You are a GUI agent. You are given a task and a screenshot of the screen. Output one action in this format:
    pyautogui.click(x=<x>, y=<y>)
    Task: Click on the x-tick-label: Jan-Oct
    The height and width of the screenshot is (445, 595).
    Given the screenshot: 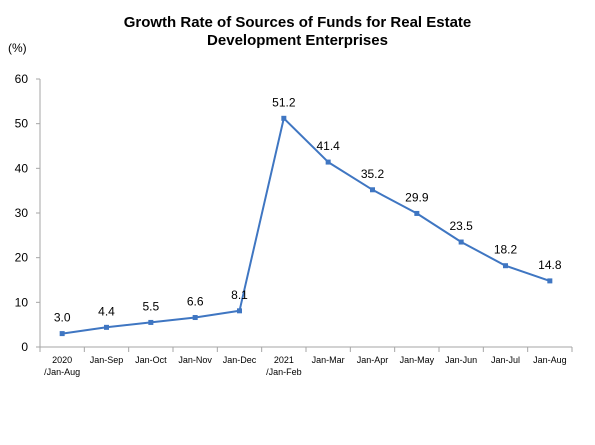 What is the action you would take?
    pyautogui.click(x=151, y=360)
    